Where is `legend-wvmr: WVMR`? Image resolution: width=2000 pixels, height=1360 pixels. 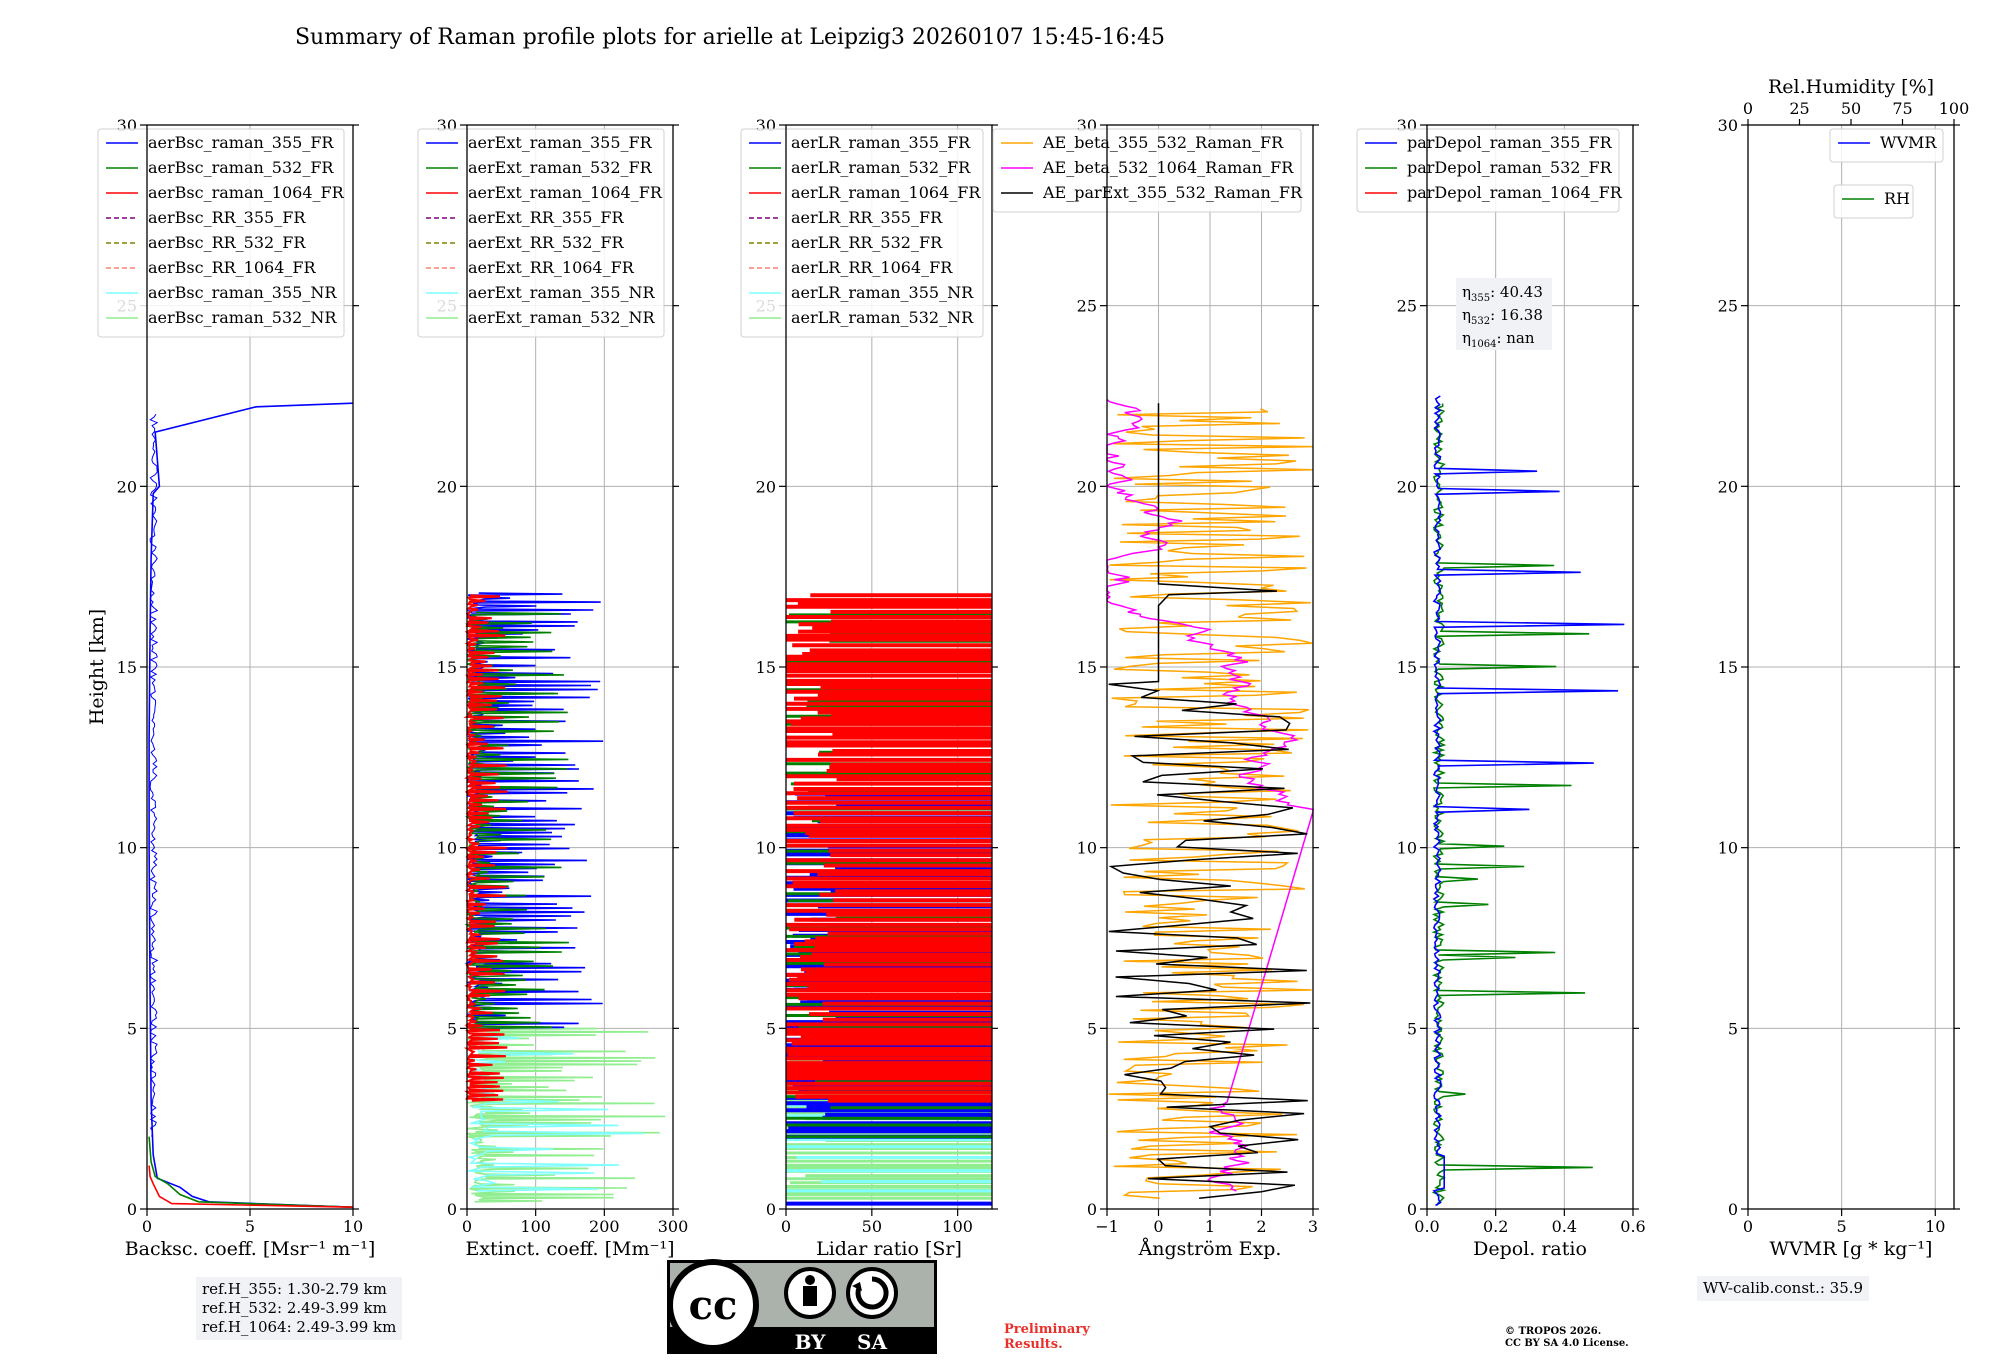
legend-wvmr: WVMR is located at coordinates (1886, 145).